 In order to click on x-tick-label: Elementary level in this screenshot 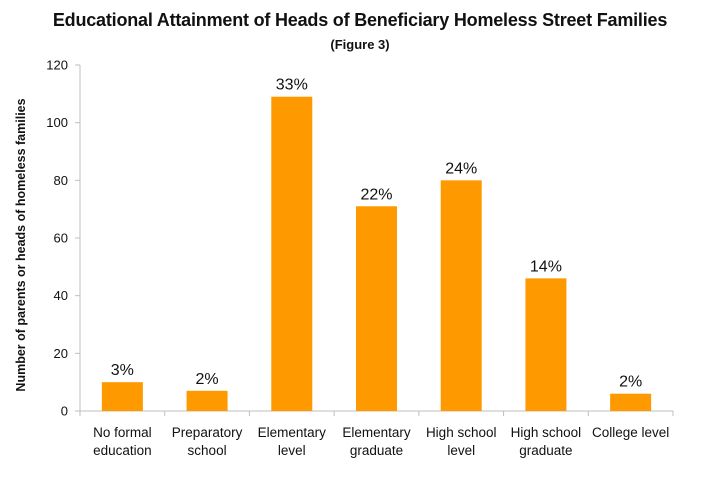, I will do `click(292, 441)`.